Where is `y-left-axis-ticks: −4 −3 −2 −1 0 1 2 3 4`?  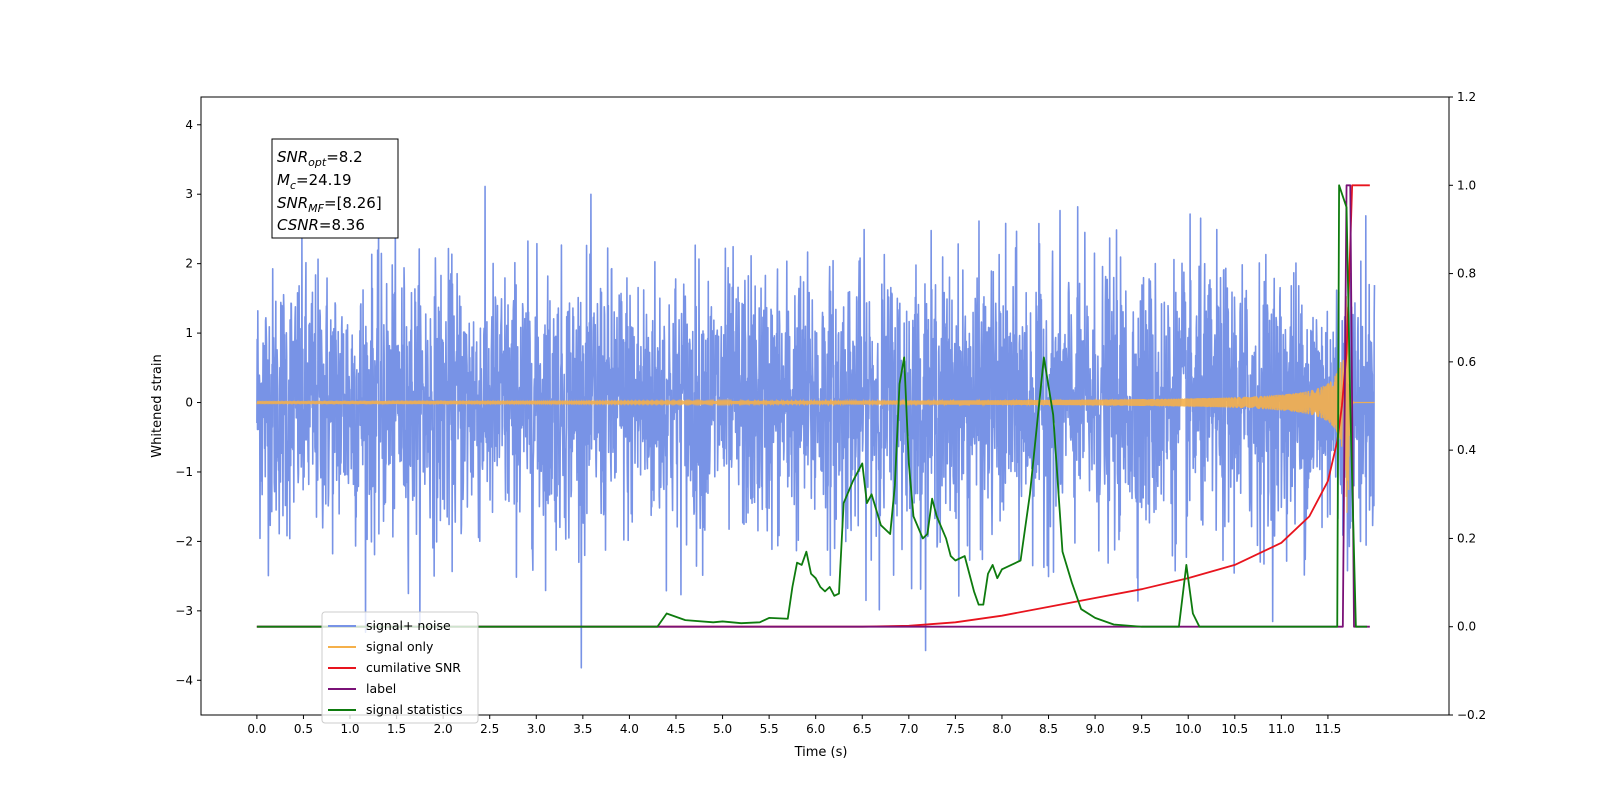
y-left-axis-ticks: −4 −3 −2 −1 0 1 2 3 4 is located at coordinates (188, 402).